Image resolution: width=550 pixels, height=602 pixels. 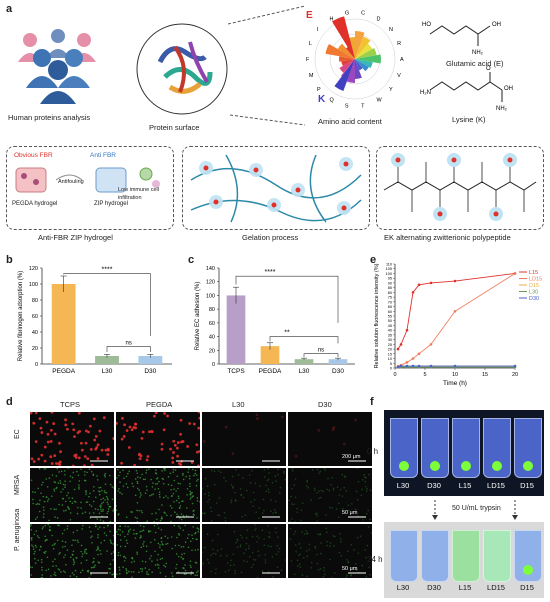 I want to click on svg-text: NH₂, so click(x=502, y=109).